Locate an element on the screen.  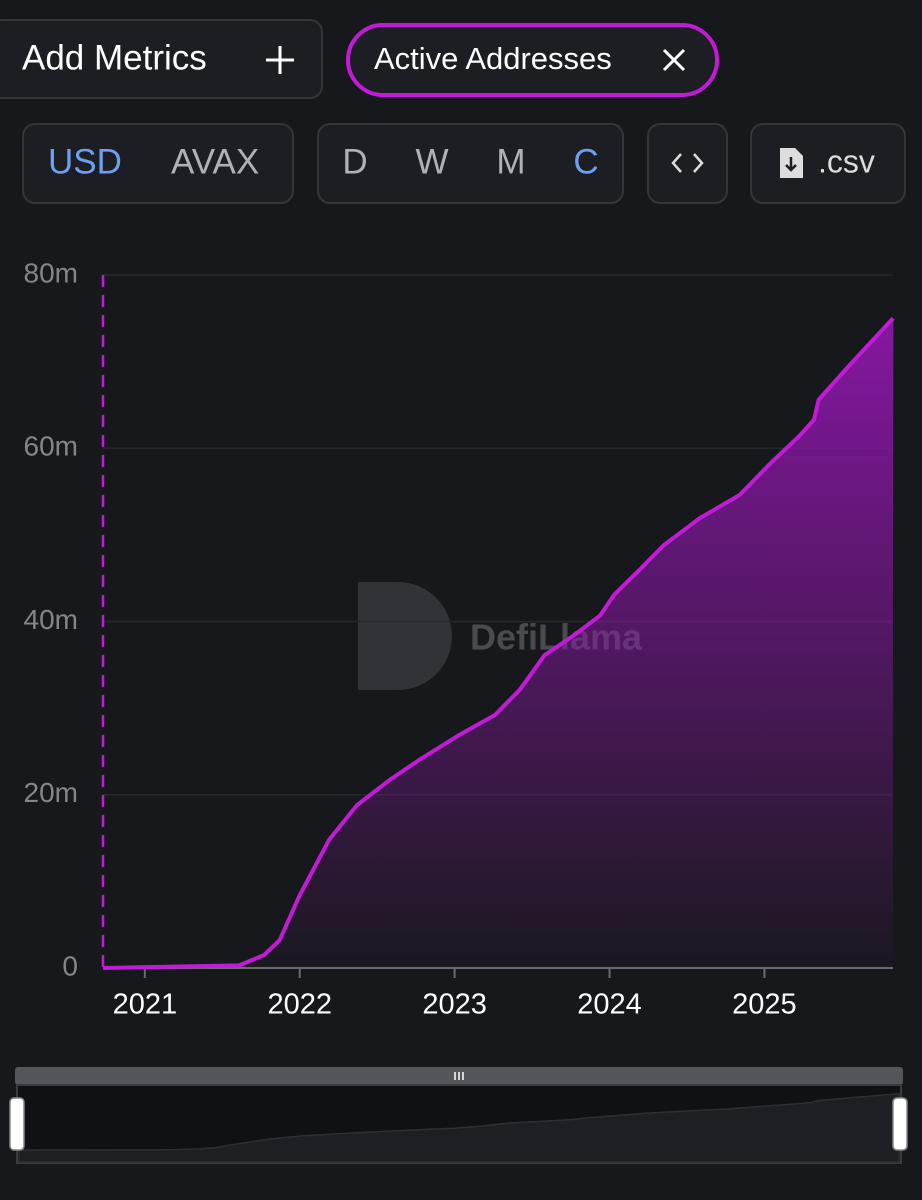
x-tick-label: 2021 is located at coordinates (145, 1005).